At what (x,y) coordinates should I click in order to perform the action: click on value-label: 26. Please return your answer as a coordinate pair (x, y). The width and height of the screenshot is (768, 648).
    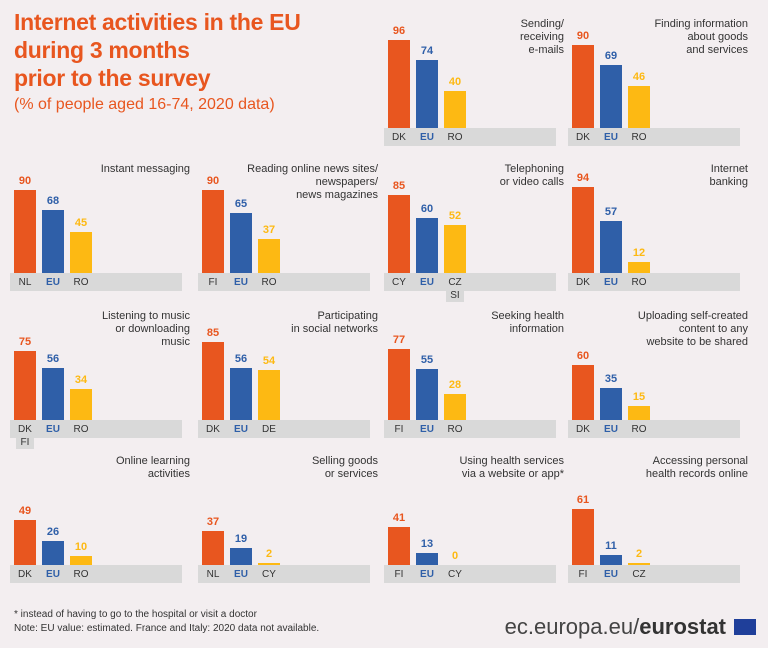
    Looking at the image, I should click on (53, 532).